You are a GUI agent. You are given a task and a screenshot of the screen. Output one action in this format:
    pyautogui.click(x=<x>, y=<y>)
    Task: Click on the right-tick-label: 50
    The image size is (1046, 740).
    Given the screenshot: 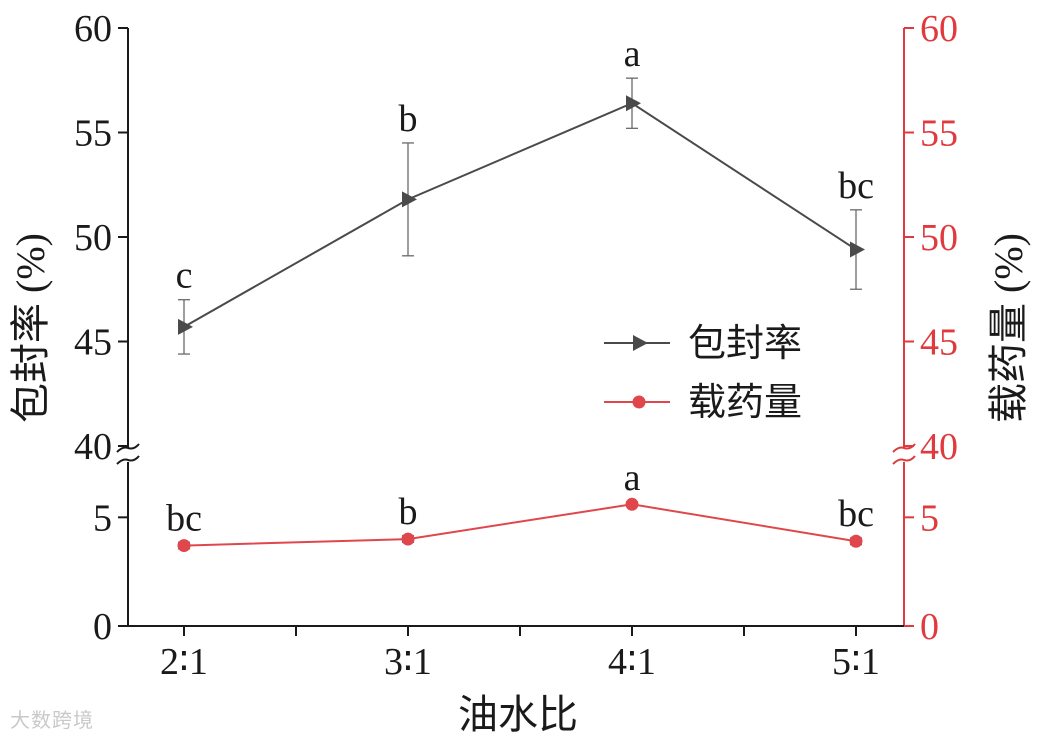 What is the action you would take?
    pyautogui.click(x=939, y=238)
    